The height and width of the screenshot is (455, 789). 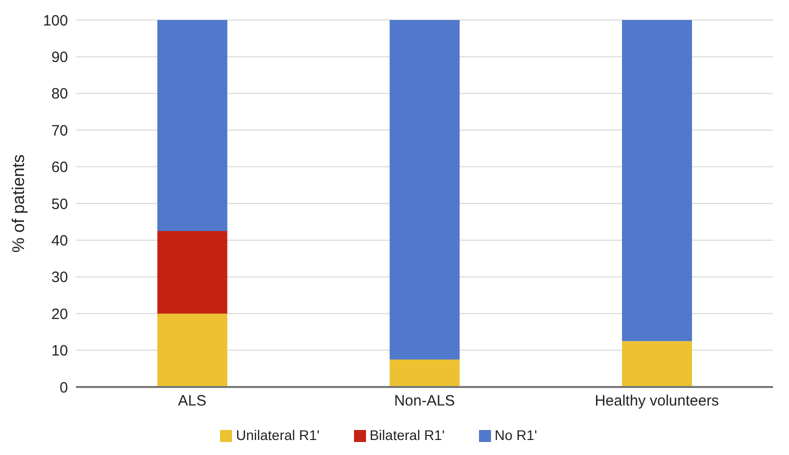 I want to click on y-tick-label: 80, so click(x=59, y=94).